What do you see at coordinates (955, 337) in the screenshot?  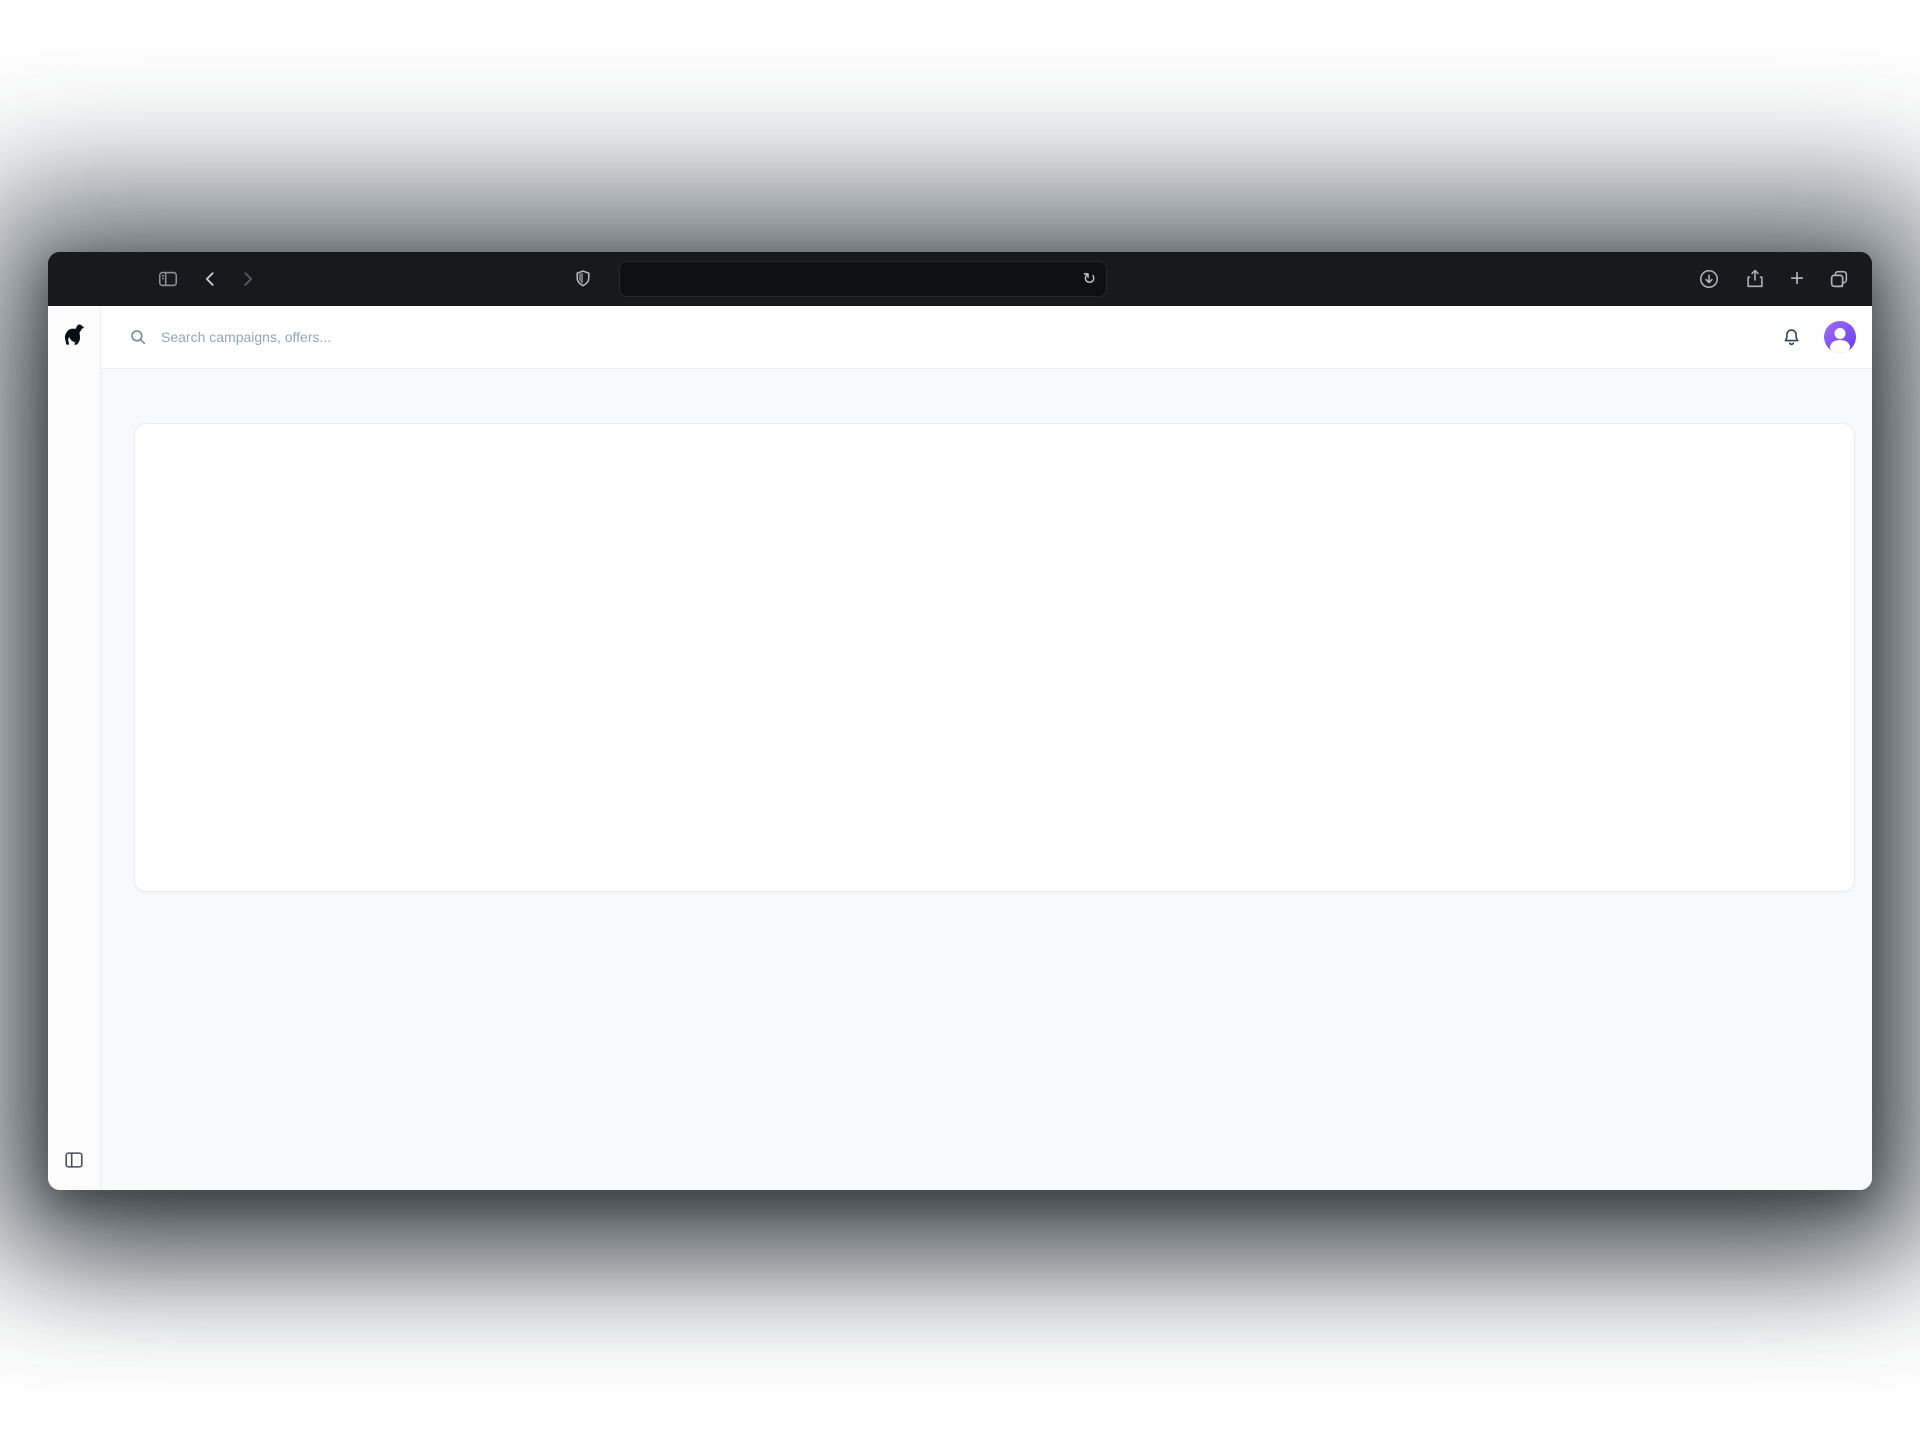 I see `search-bar` at bounding box center [955, 337].